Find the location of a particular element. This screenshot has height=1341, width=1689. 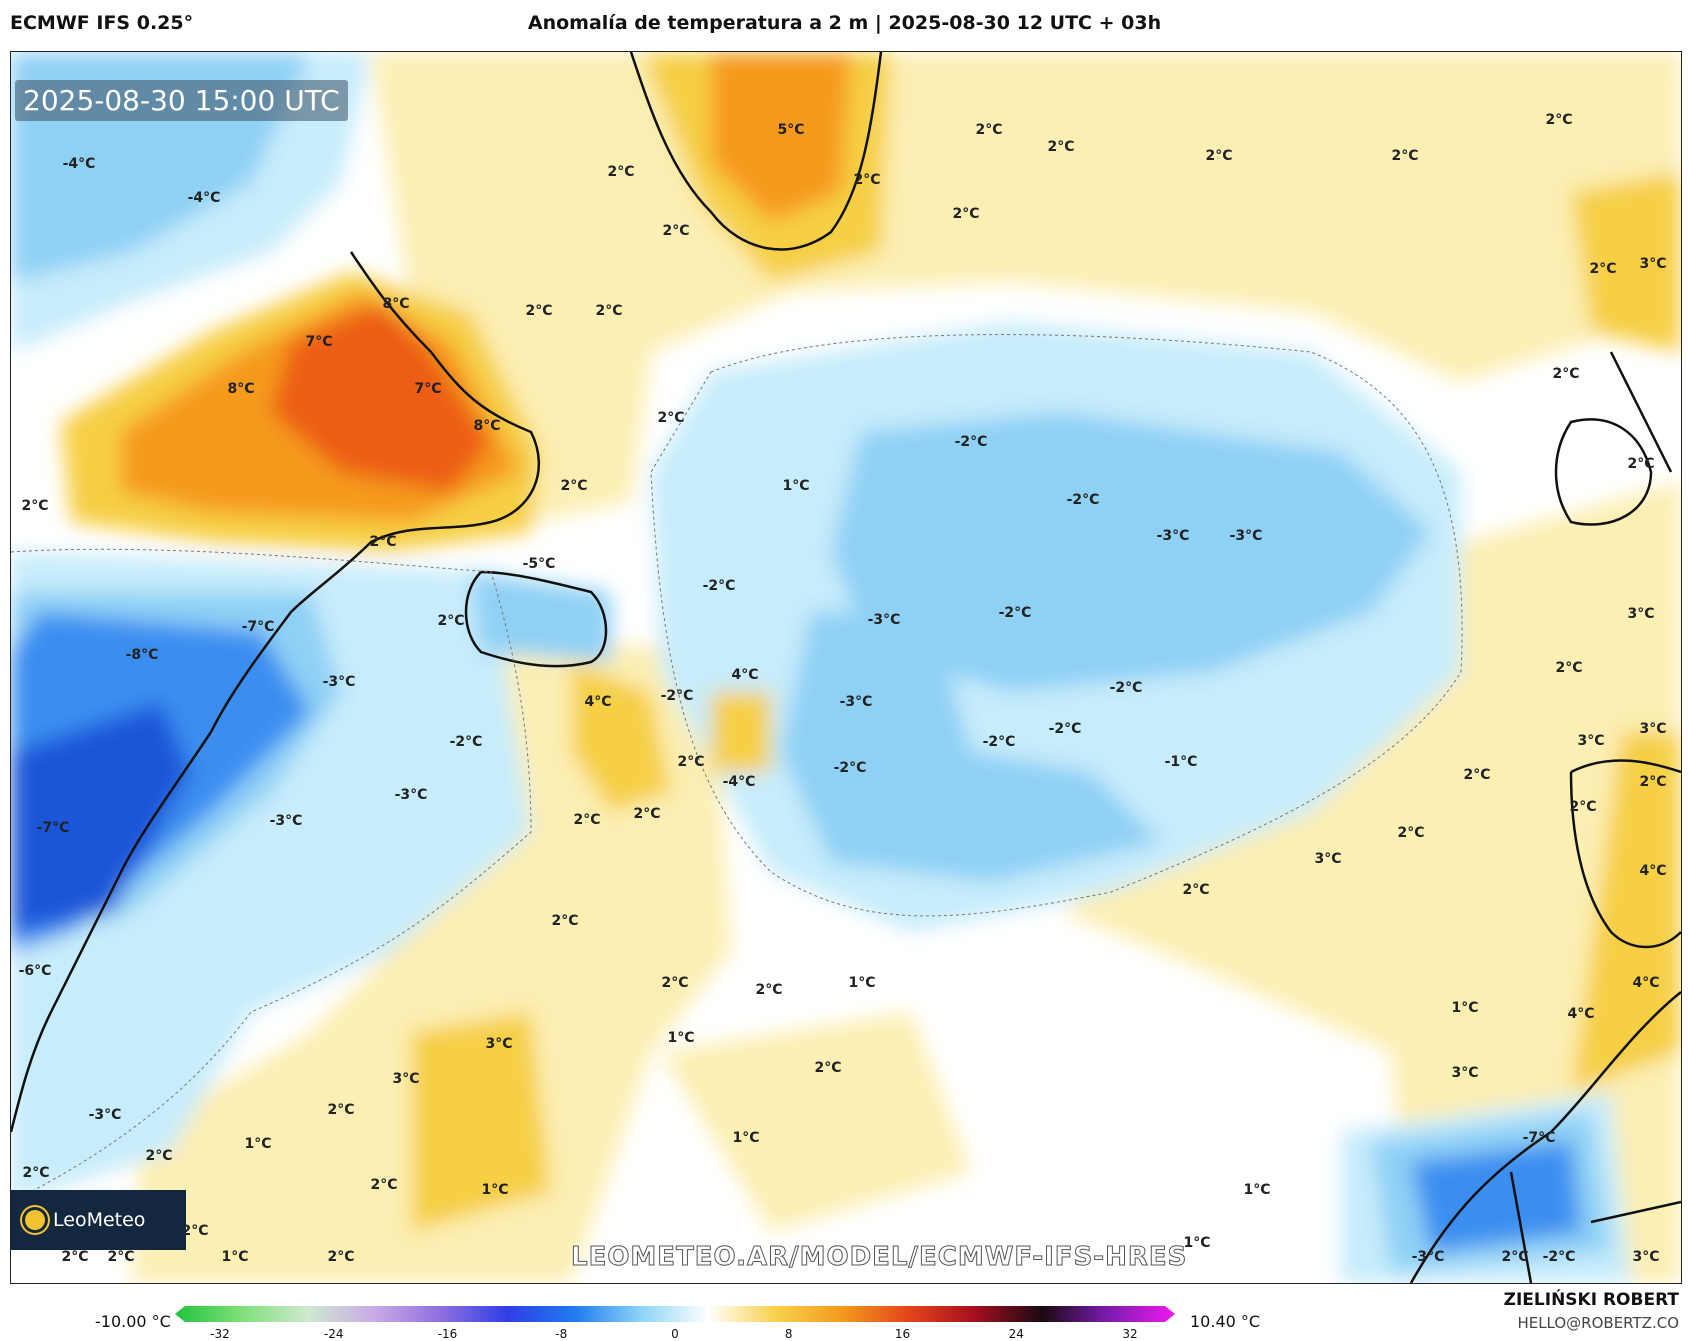

colorbar-tick-label: -16 is located at coordinates (447, 1334).